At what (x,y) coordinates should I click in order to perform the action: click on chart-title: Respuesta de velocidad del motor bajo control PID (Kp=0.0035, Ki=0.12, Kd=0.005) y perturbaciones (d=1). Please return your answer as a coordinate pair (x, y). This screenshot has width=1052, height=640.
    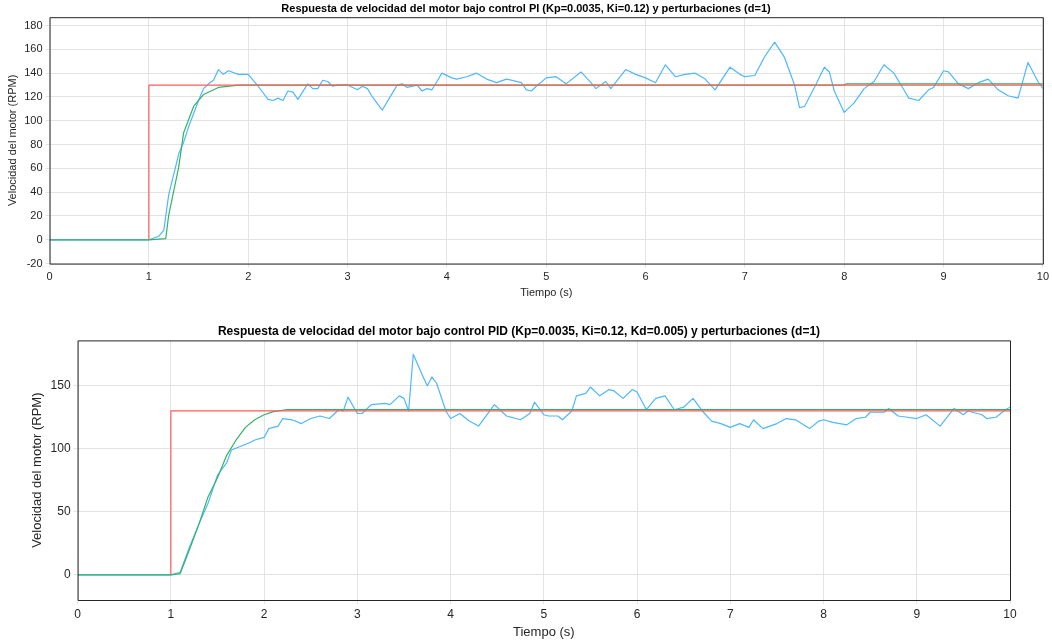
    Looking at the image, I should click on (519, 330).